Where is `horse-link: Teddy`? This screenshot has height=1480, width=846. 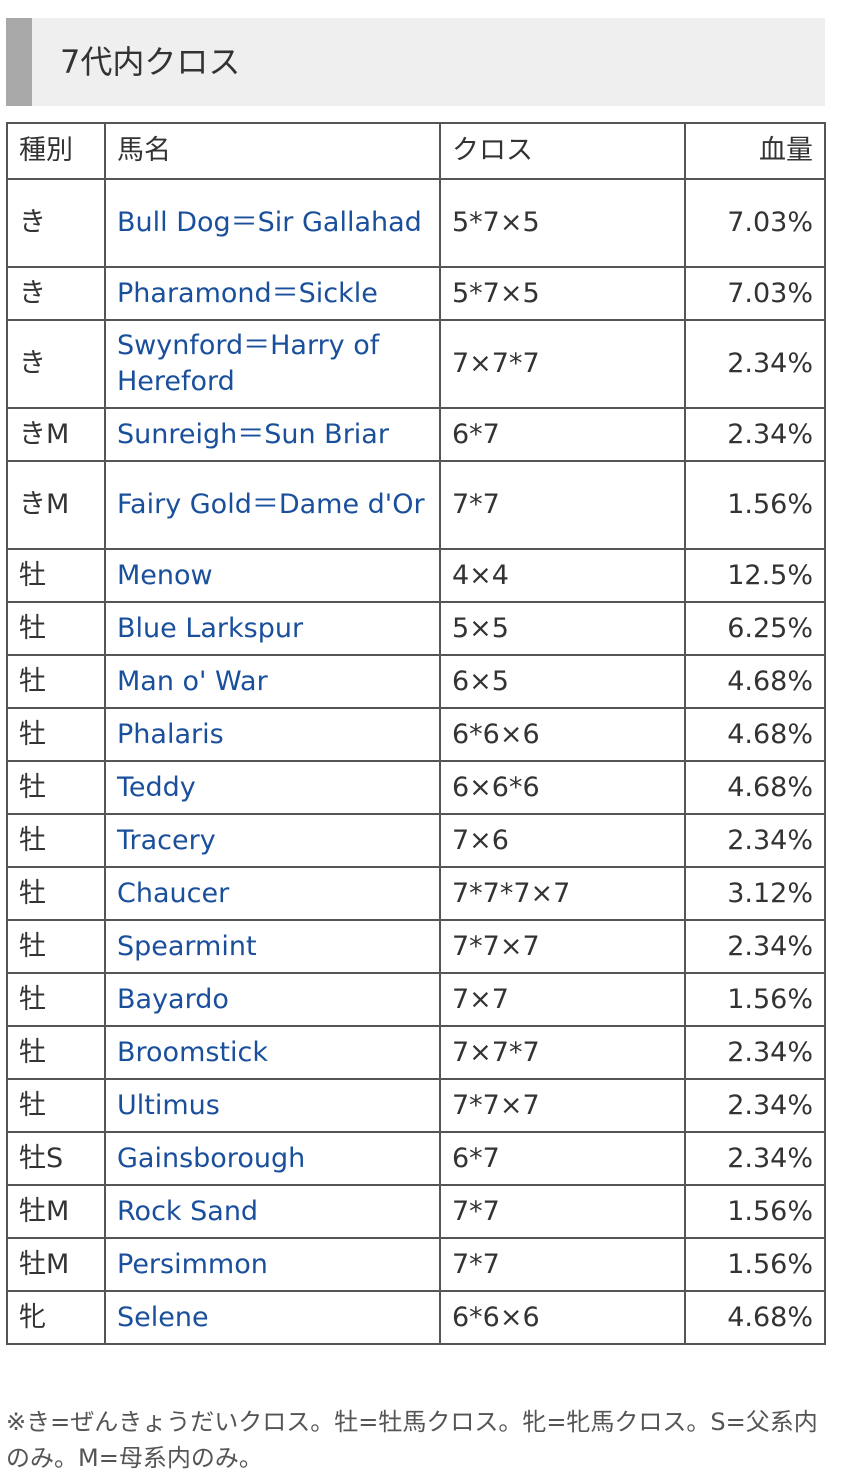 horse-link: Teddy is located at coordinates (156, 787).